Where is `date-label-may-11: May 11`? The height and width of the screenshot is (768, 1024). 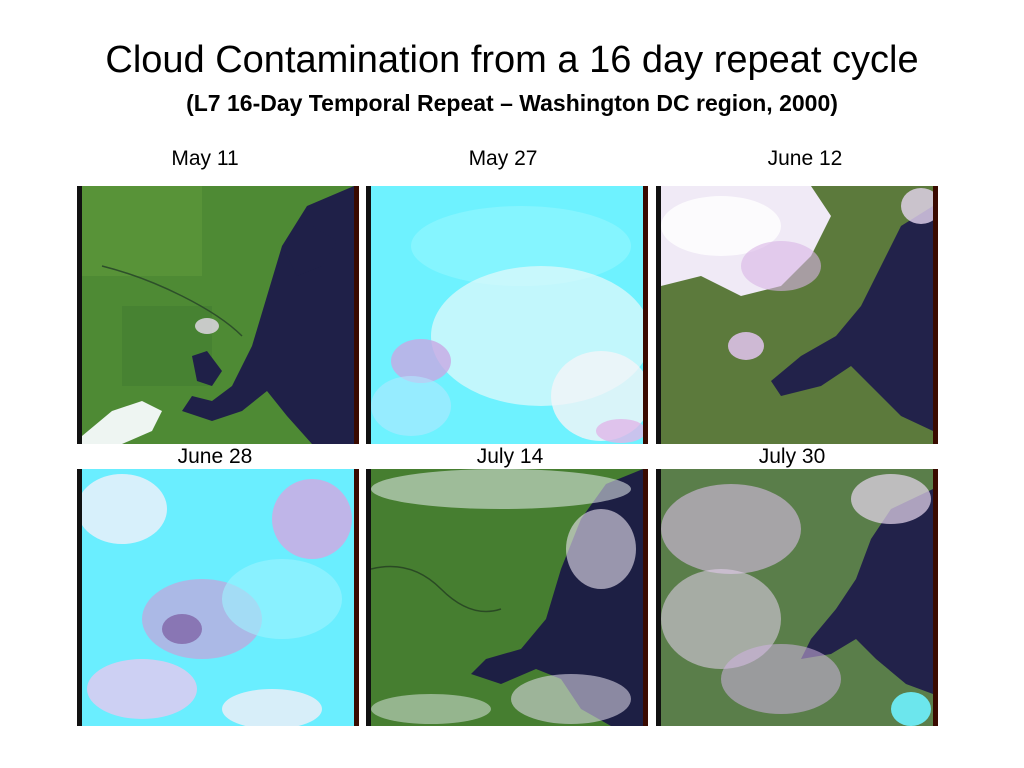
date-label-may-11: May 11 is located at coordinates (205, 158).